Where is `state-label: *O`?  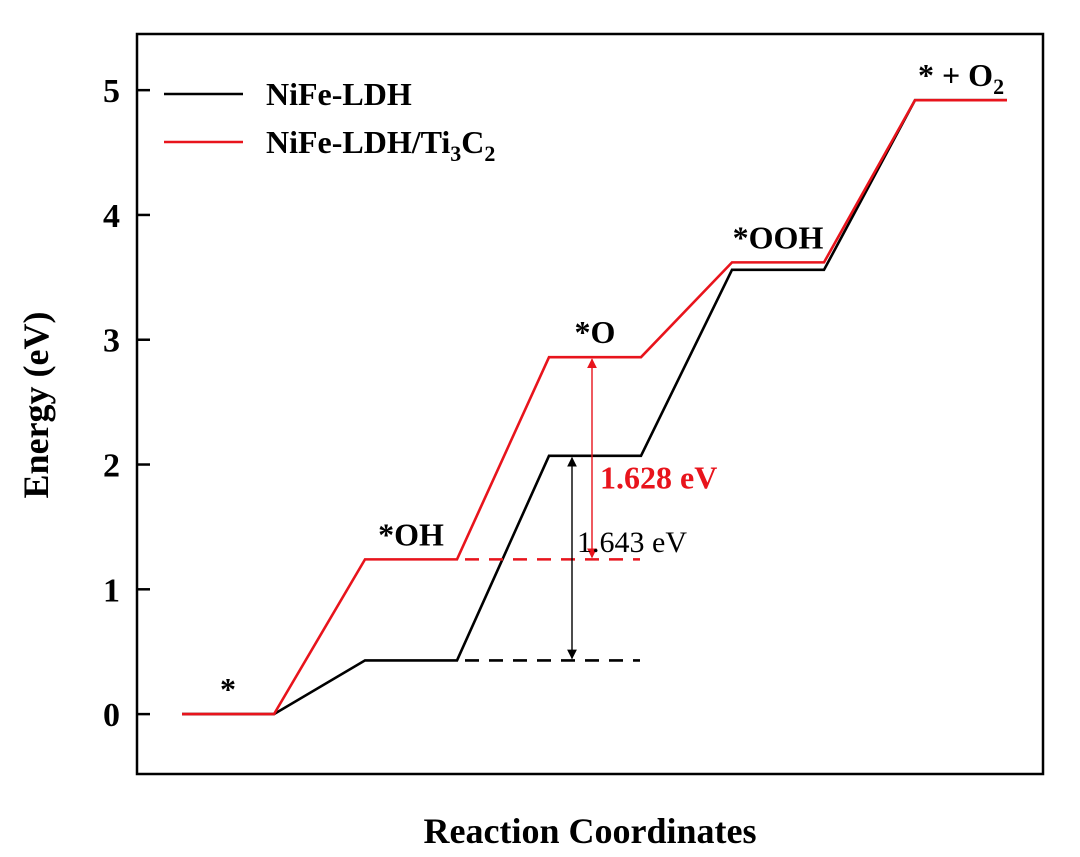
state-label: *O is located at coordinates (595, 332).